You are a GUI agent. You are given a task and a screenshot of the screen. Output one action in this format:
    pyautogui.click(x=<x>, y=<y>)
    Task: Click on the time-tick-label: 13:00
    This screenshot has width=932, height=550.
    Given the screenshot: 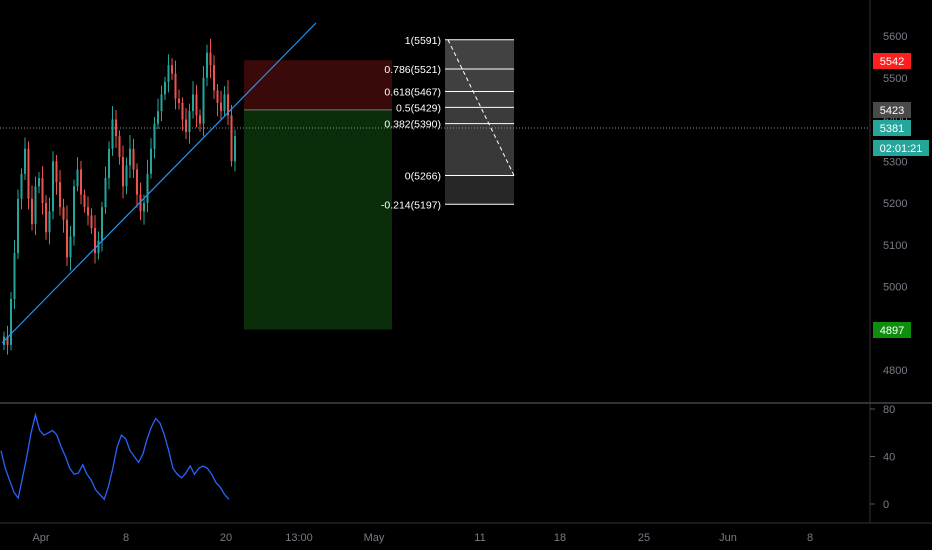 What is the action you would take?
    pyautogui.click(x=299, y=538)
    